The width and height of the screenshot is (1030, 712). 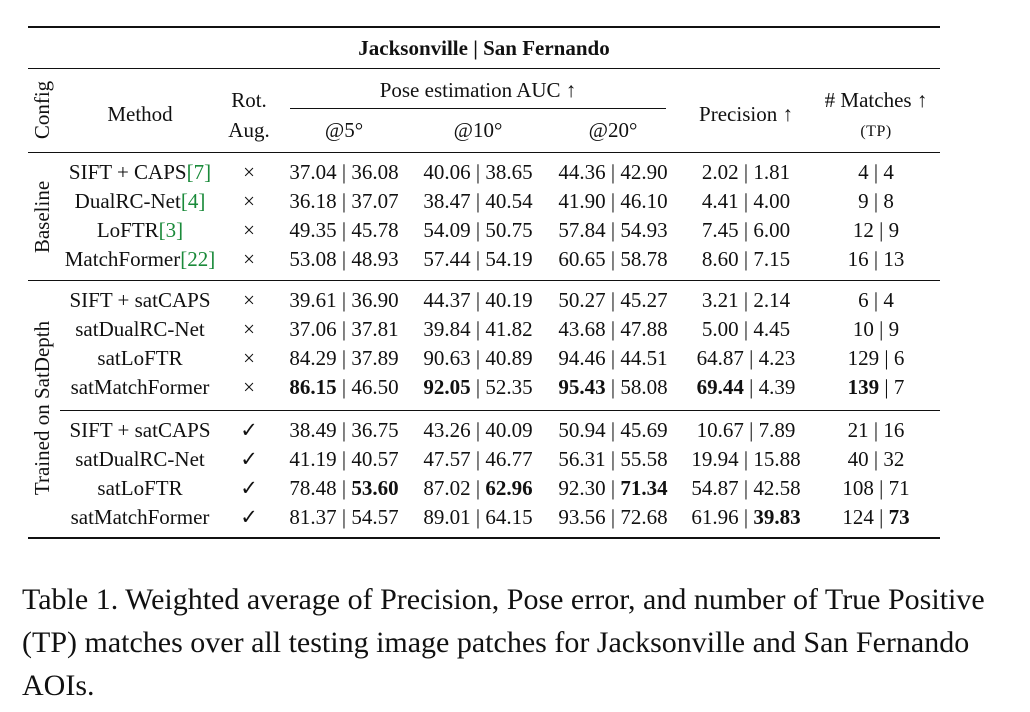 What do you see at coordinates (746, 387) in the screenshot?
I see `precision-cell: 69.44 | 4.39` at bounding box center [746, 387].